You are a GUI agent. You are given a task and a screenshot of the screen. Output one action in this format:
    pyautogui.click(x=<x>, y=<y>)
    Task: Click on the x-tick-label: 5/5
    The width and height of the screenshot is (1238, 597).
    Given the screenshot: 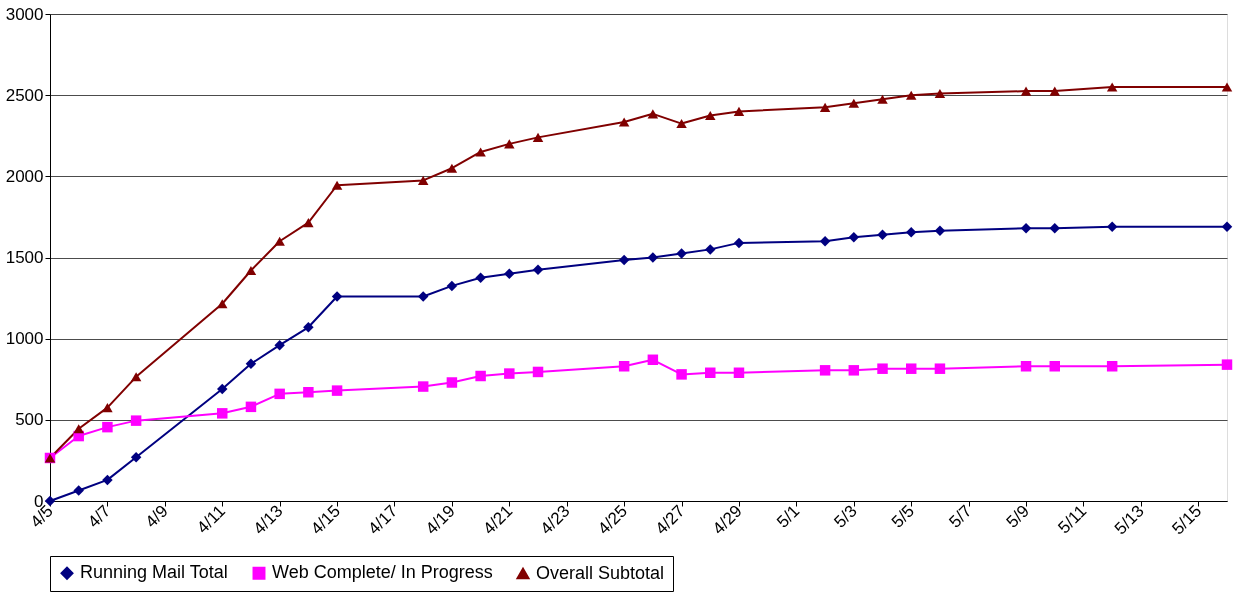 What is the action you would take?
    pyautogui.click(x=903, y=516)
    